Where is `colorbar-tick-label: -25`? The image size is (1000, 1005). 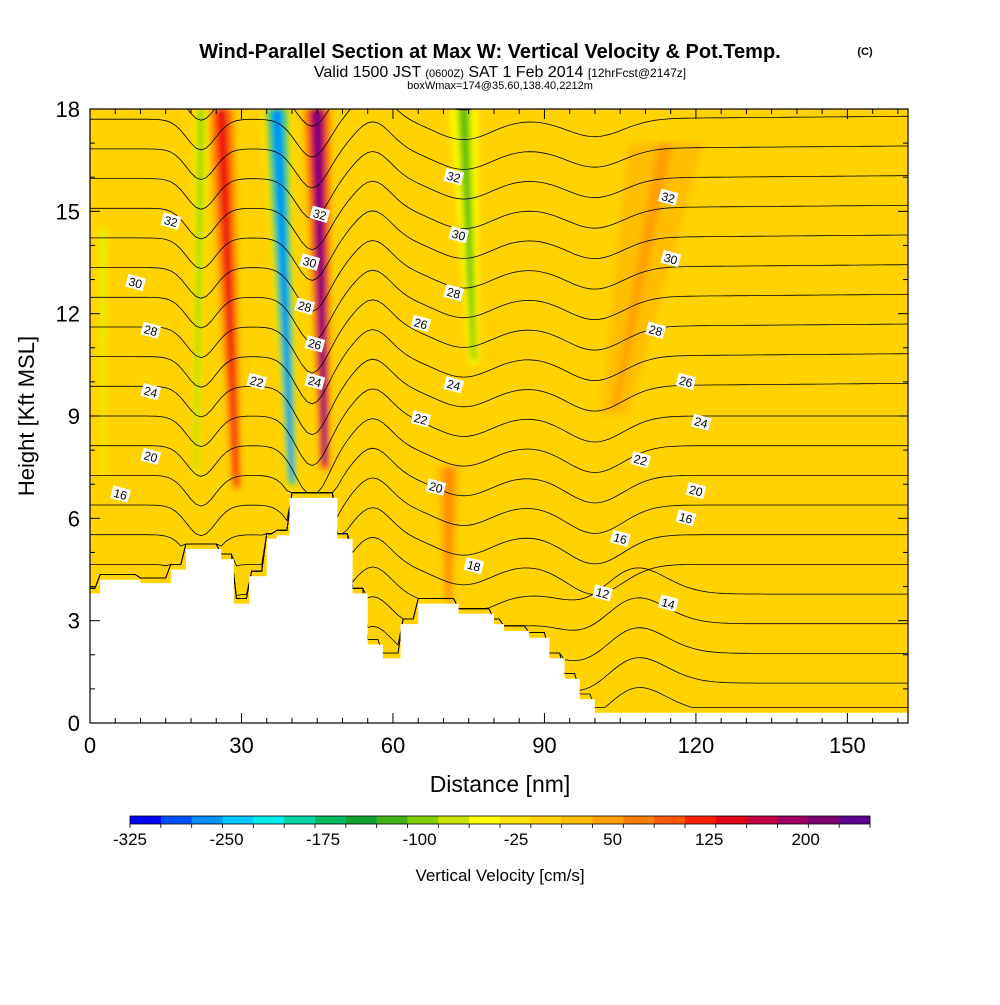 colorbar-tick-label: -25 is located at coordinates (516, 839).